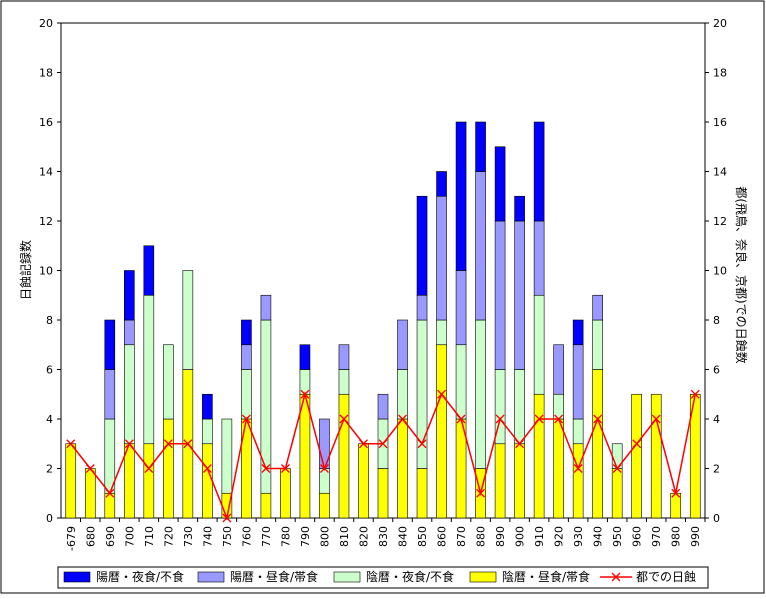  Describe the element at coordinates (274, 576) in the screenshot. I see `legend-label: 陽暦・昼食/帯食` at that location.